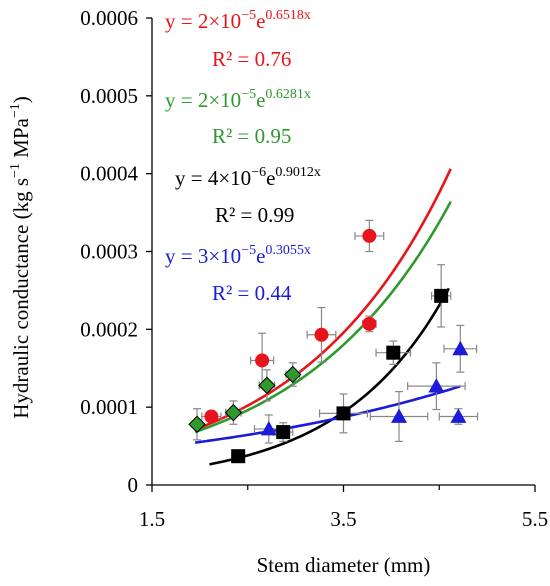 This screenshot has height=586, width=550. Describe the element at coordinates (344, 565) in the screenshot. I see `x-axis-title: Stem diameter (mm)` at that location.